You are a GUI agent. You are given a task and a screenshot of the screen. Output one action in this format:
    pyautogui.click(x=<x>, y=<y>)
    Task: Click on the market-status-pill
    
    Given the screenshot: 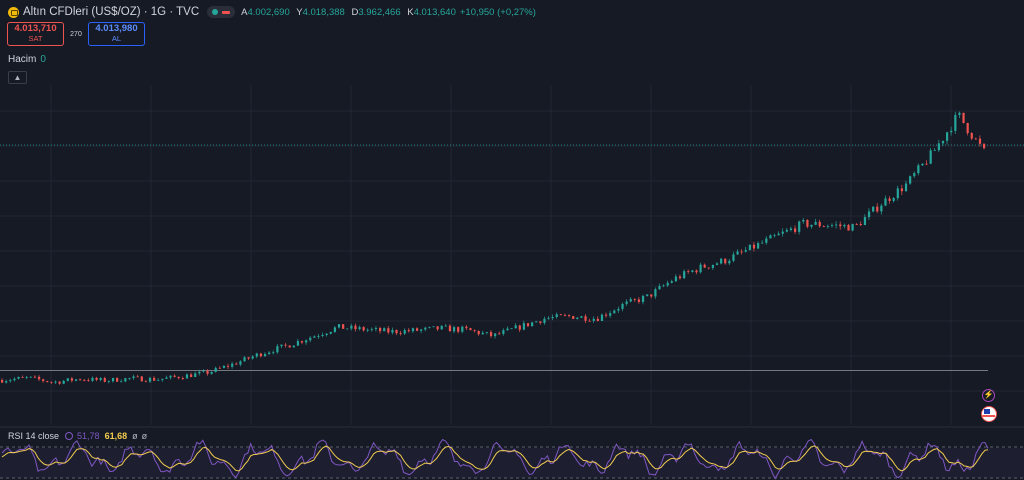 What is the action you would take?
    pyautogui.click(x=221, y=12)
    